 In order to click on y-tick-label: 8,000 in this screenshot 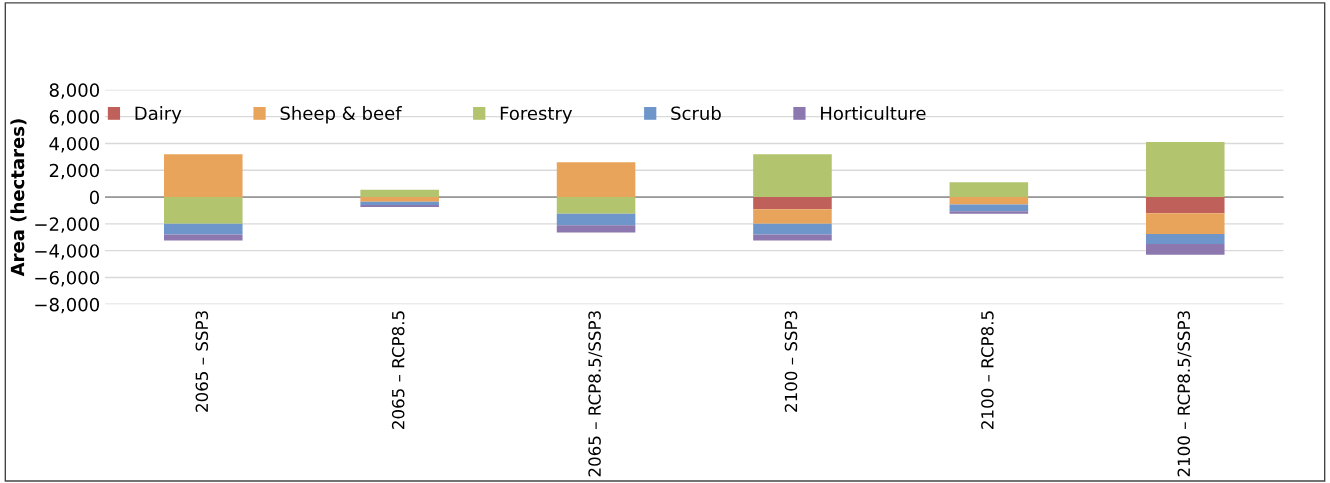, I will do `click(74, 91)`.